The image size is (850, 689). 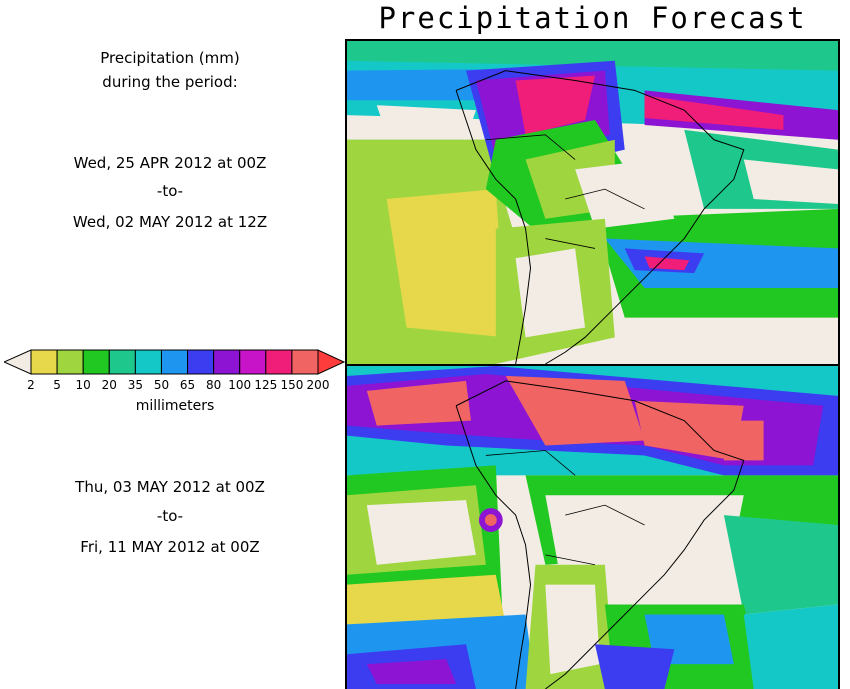 What do you see at coordinates (170, 487) in the screenshot?
I see `period2-start: Thu, 03 MAY 2012 at 00Z` at bounding box center [170, 487].